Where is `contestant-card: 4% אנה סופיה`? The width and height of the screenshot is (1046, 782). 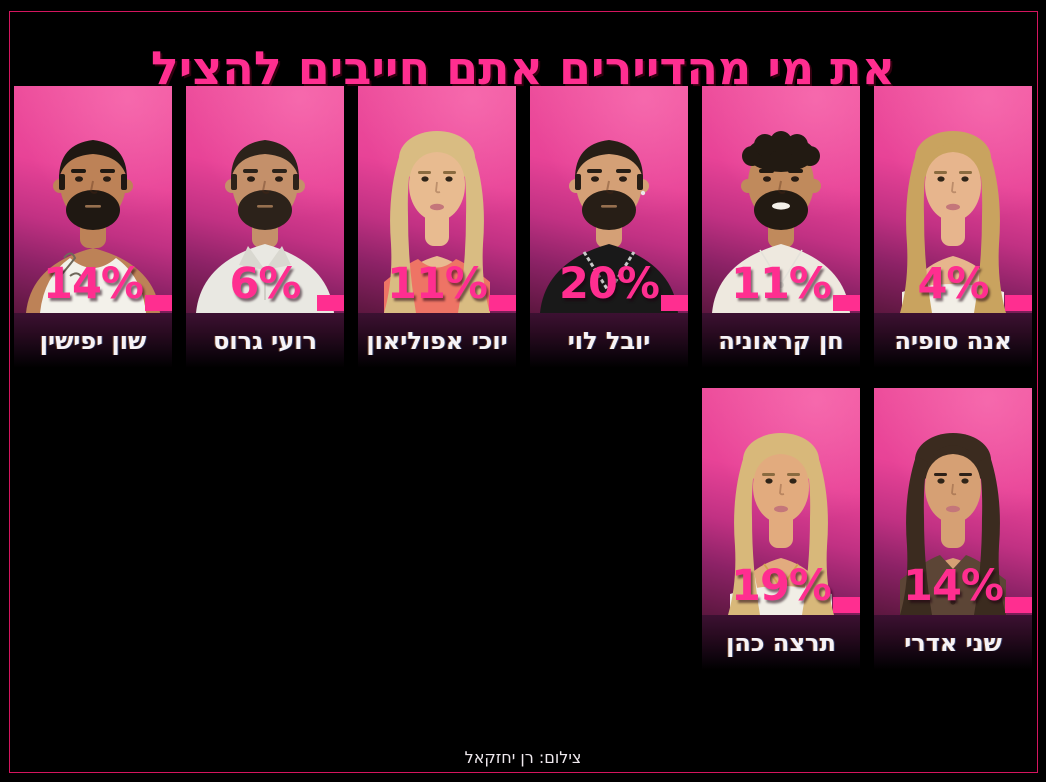
contestant-card: 4% אנה סופיה is located at coordinates (953, 227).